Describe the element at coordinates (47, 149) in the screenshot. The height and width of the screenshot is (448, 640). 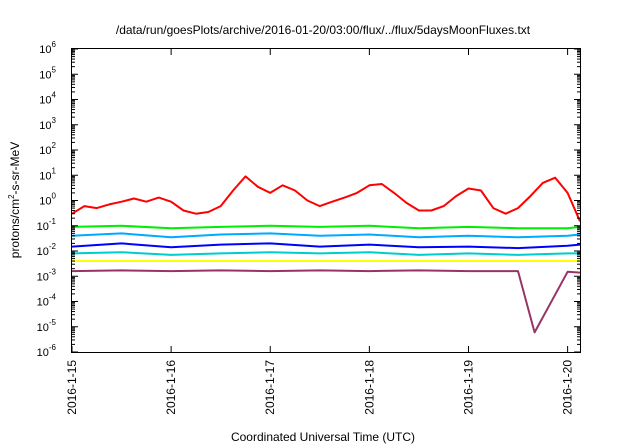
I see `y-tick-label: 10²` at that location.